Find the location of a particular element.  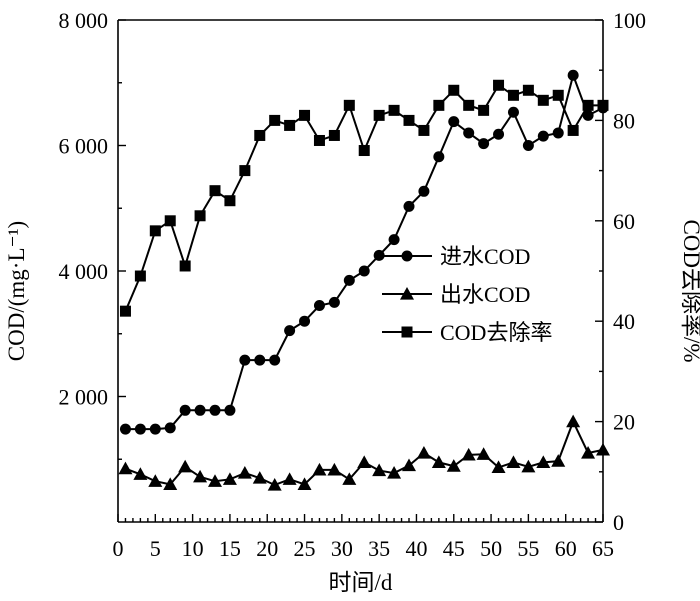

x-tick-label: 35 is located at coordinates (379, 548).